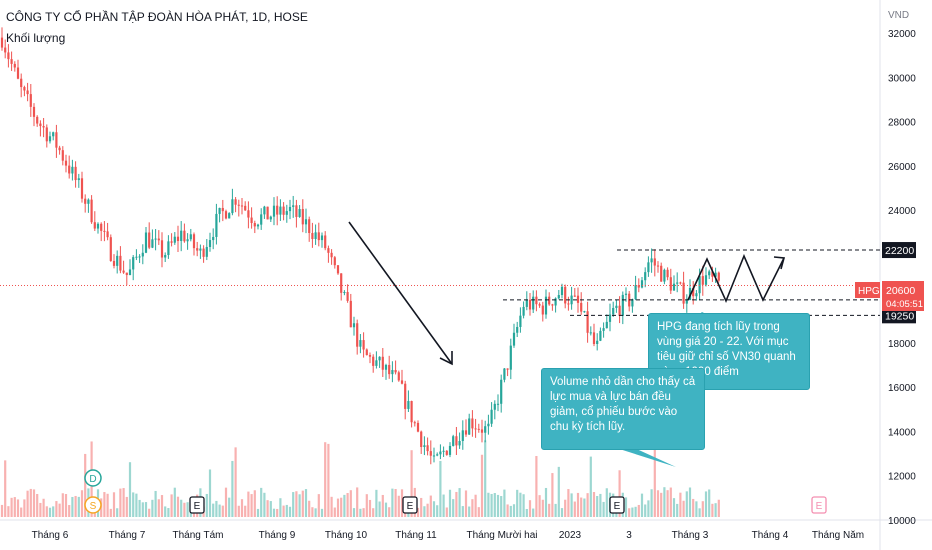  I want to click on y-tick-label: 24000, so click(902, 211).